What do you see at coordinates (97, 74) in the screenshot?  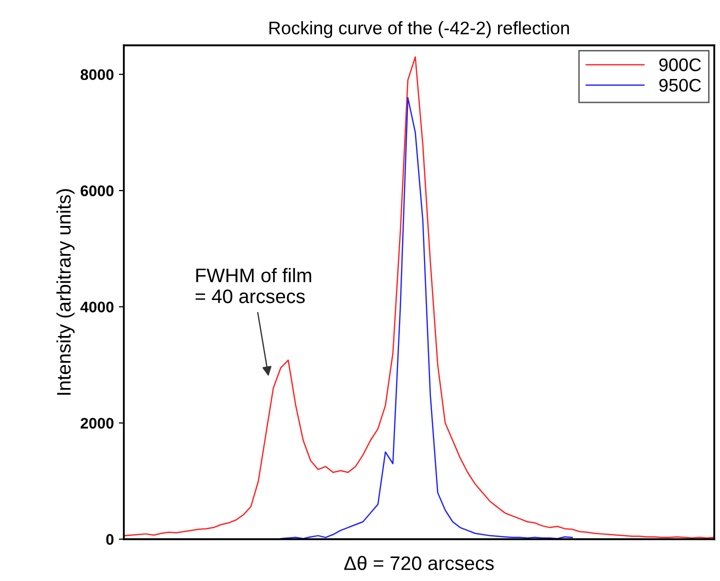 I see `y-tick-label: 8000` at bounding box center [97, 74].